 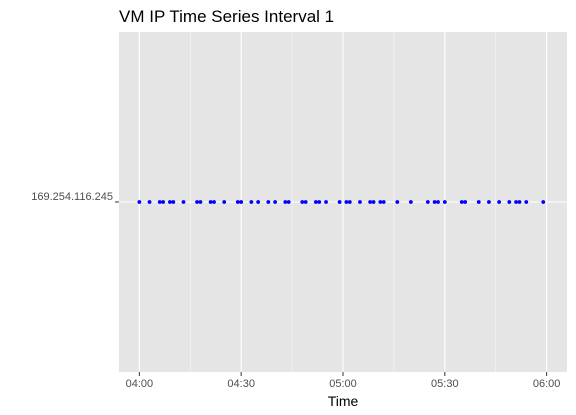 What do you see at coordinates (72, 197) in the screenshot?
I see `y-tick-label: 169.254.116.245` at bounding box center [72, 197].